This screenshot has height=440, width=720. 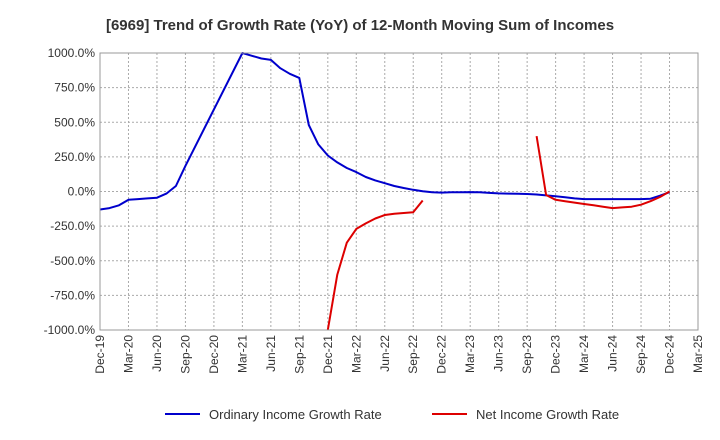 I want to click on x-tick-label: Sep-20, so click(x=185, y=354).